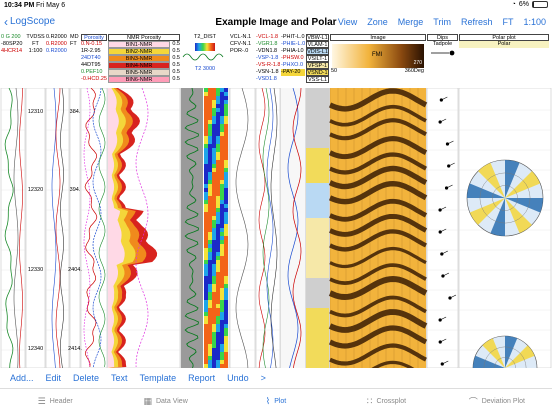 The height and width of the screenshot is (414, 552). I want to click on header-md: MD FT, so click(75, 61).